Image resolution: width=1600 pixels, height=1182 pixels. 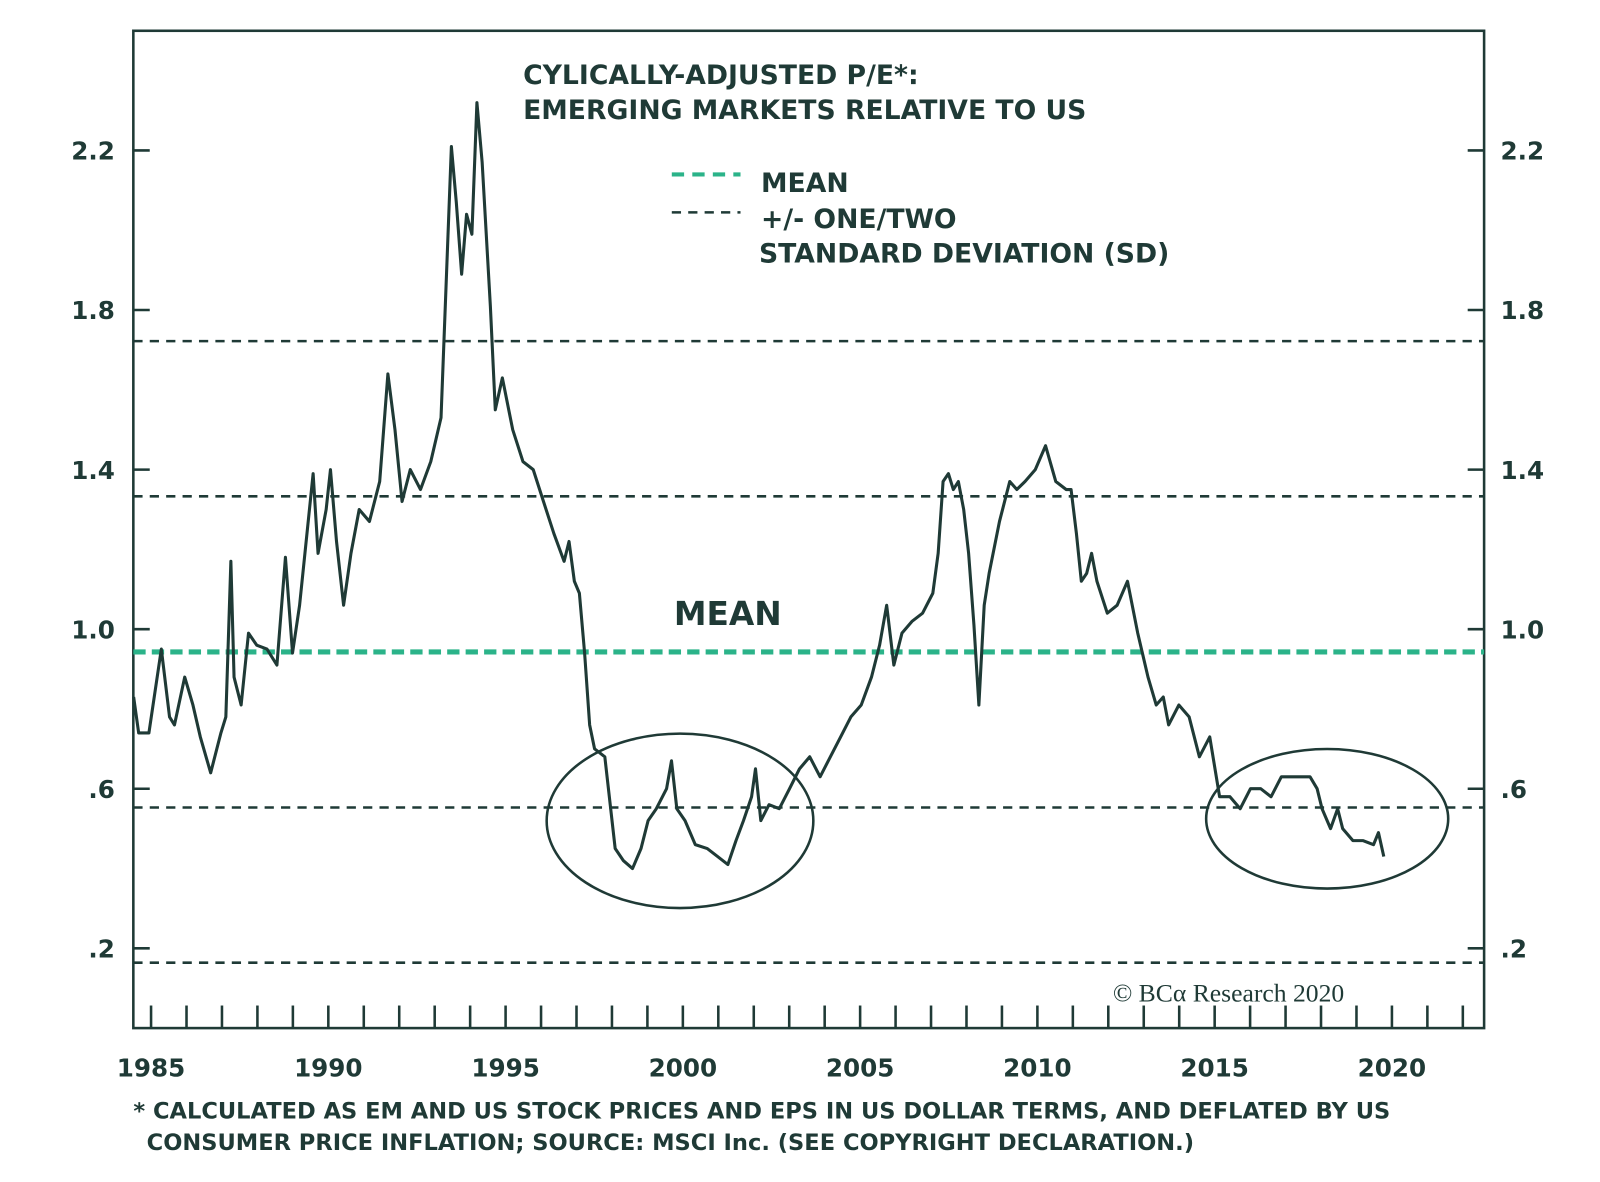 I want to click on y-tick-label-right: .6, so click(x=1514, y=789).